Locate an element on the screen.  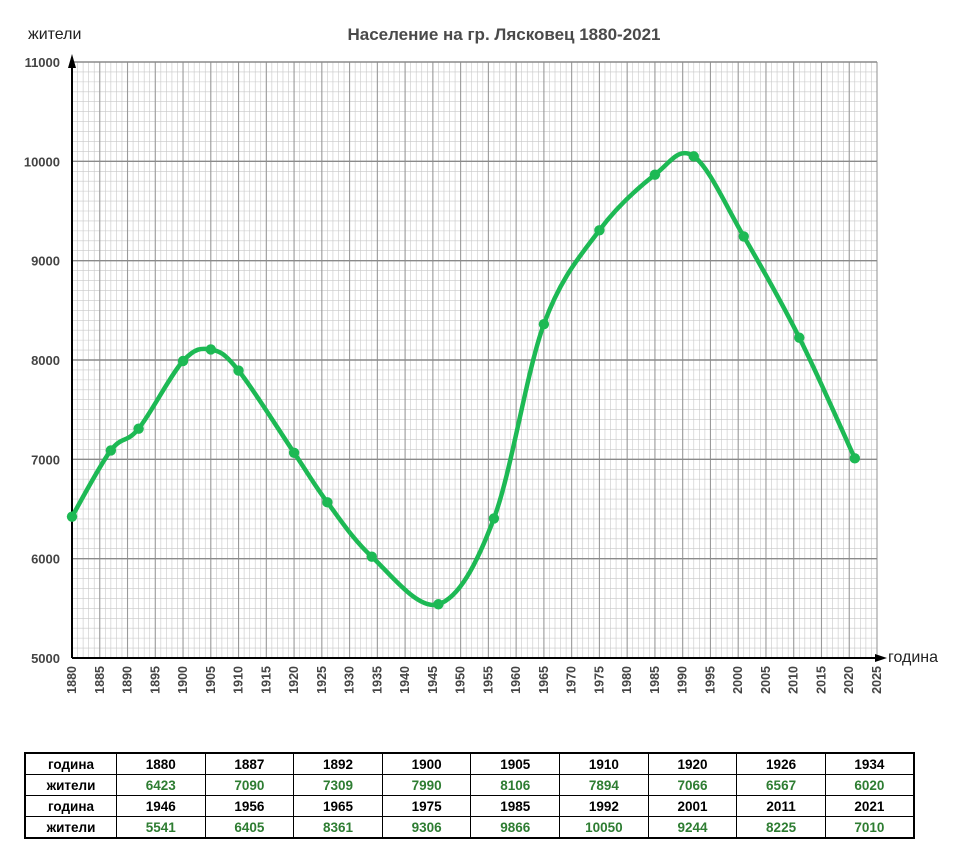
y-tick-label: 9000 is located at coordinates (45, 261).